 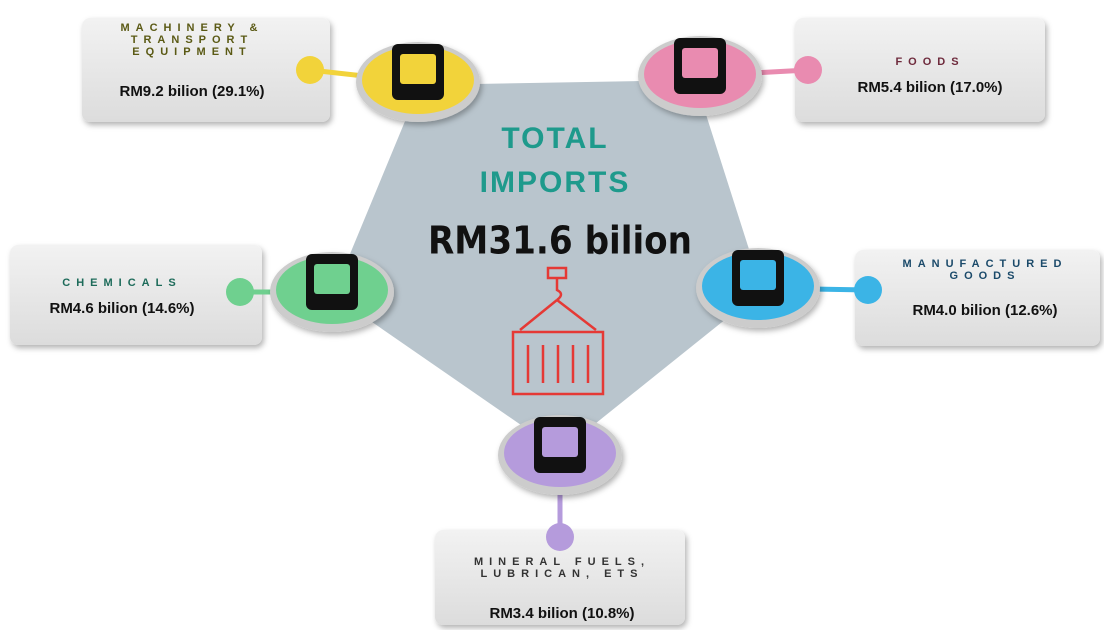 What do you see at coordinates (562, 574) in the screenshot?
I see `node-label: LUBRICAN, ETS` at bounding box center [562, 574].